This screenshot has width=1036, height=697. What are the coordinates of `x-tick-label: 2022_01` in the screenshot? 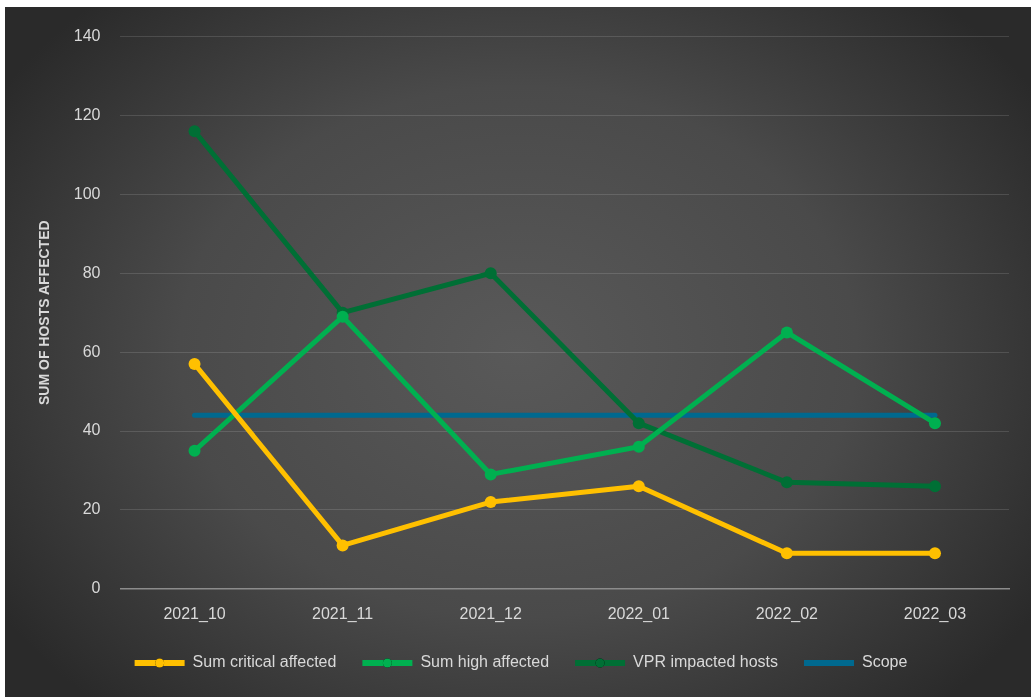 It's located at (639, 613).